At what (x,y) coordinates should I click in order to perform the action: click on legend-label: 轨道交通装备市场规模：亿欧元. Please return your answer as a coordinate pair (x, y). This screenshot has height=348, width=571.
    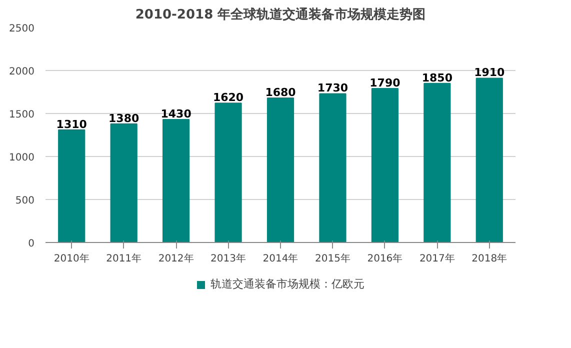
    Looking at the image, I should click on (287, 284).